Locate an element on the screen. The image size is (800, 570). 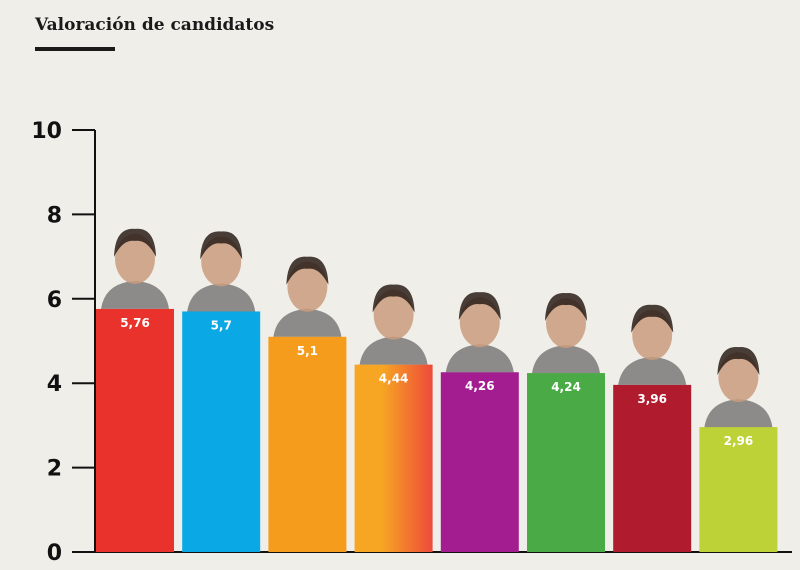
y-tick-label: 0 is located at coordinates (54, 553).